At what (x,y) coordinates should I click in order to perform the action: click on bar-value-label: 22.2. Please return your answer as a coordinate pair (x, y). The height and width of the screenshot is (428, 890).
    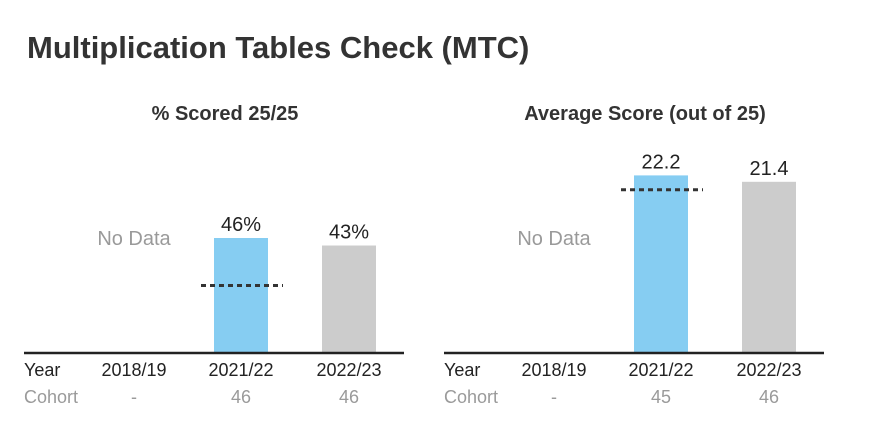
    Looking at the image, I should click on (661, 162).